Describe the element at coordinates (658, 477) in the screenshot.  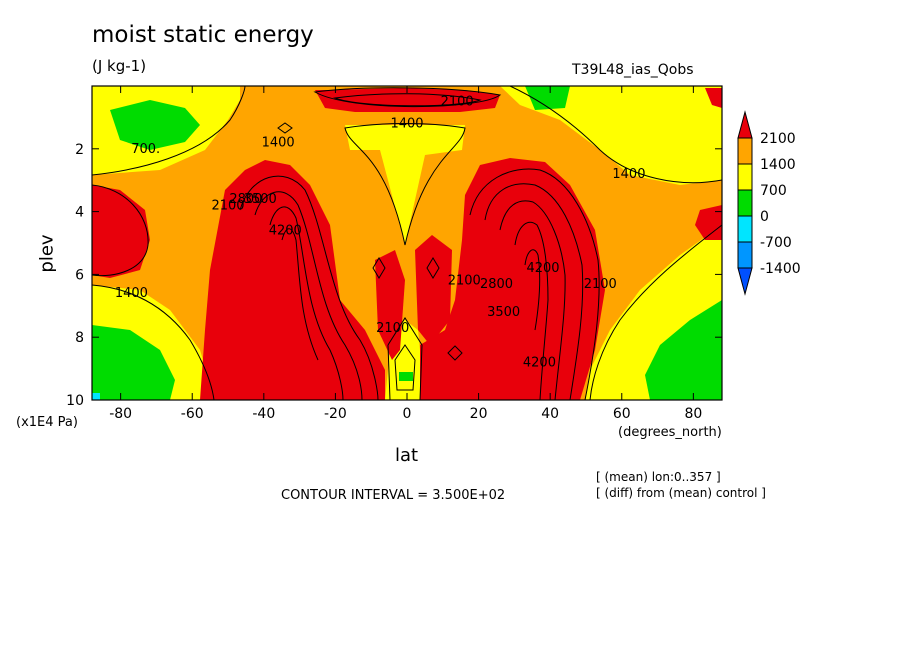
I see `mean-note: [ (mean) lon:0..357 ]` at that location.